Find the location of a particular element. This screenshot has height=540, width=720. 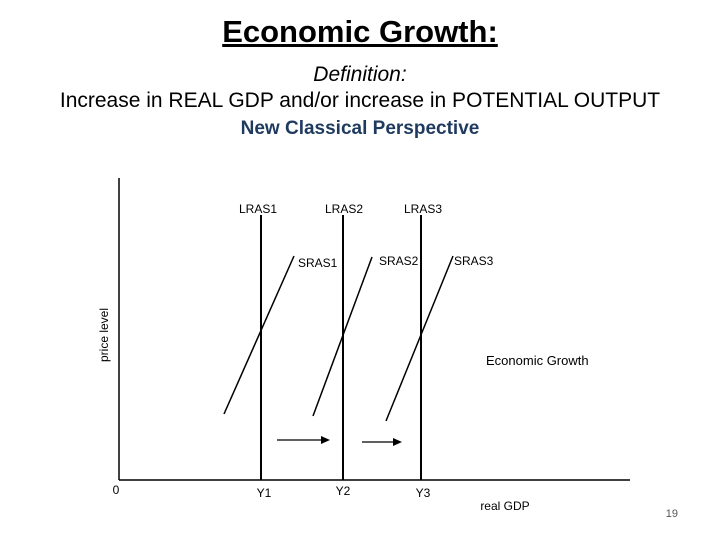

lras3-label: LRAS3 is located at coordinates (423, 209).